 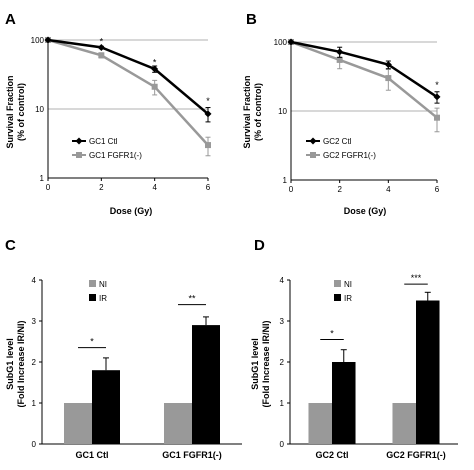 I want to click on significance-star: **, so click(x=192, y=299).